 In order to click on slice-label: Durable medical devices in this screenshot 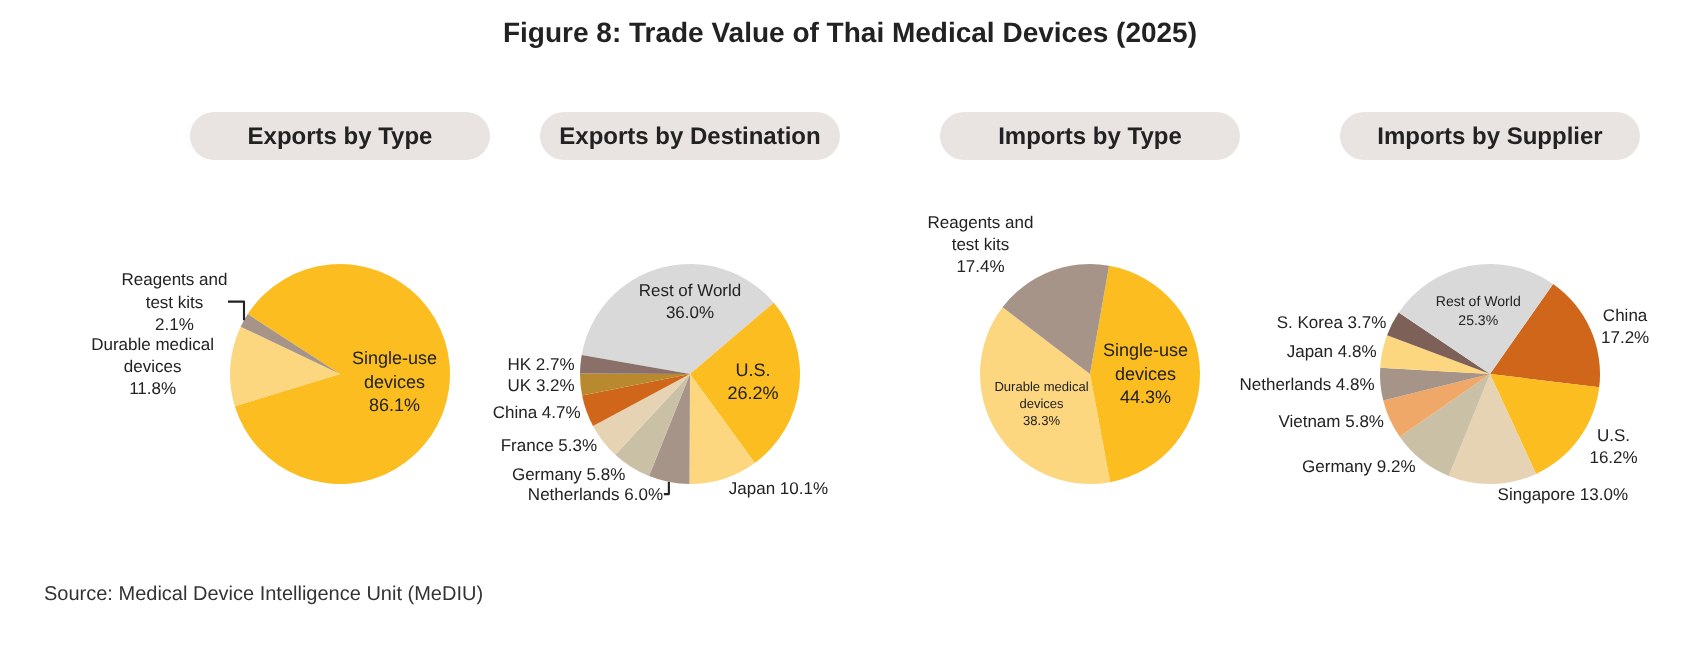, I will do `click(153, 354)`.